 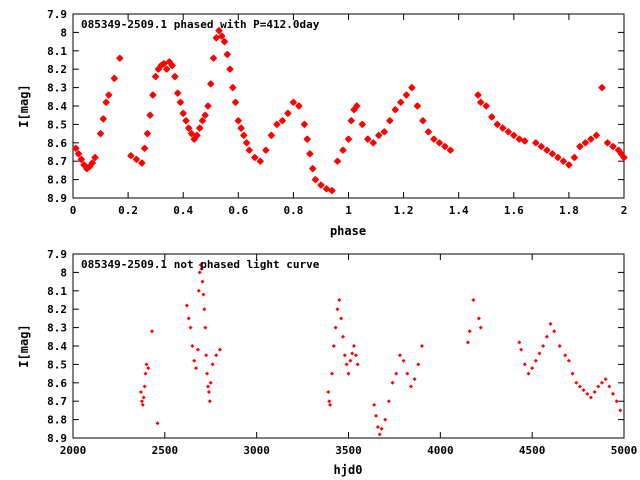 What do you see at coordinates (57, 420) in the screenshot?
I see `y-tick-label: 8.8` at bounding box center [57, 420].